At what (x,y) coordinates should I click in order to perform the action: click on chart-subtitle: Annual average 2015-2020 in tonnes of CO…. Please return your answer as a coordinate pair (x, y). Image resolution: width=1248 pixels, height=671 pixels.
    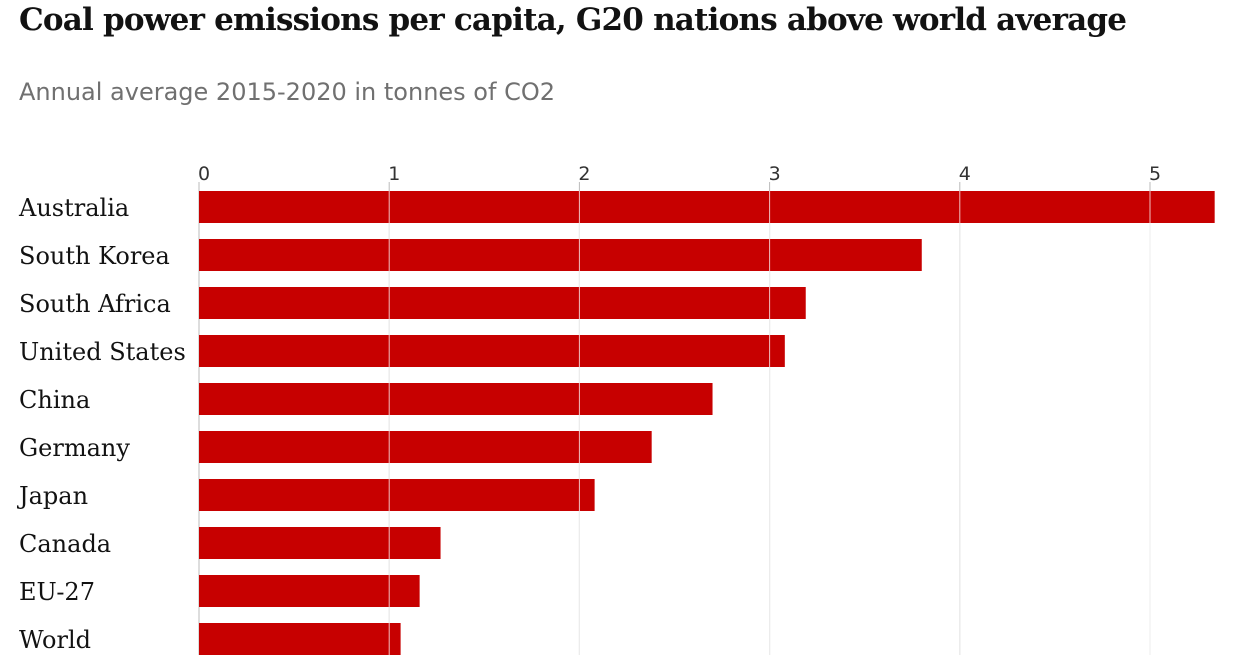
    Looking at the image, I should click on (287, 92).